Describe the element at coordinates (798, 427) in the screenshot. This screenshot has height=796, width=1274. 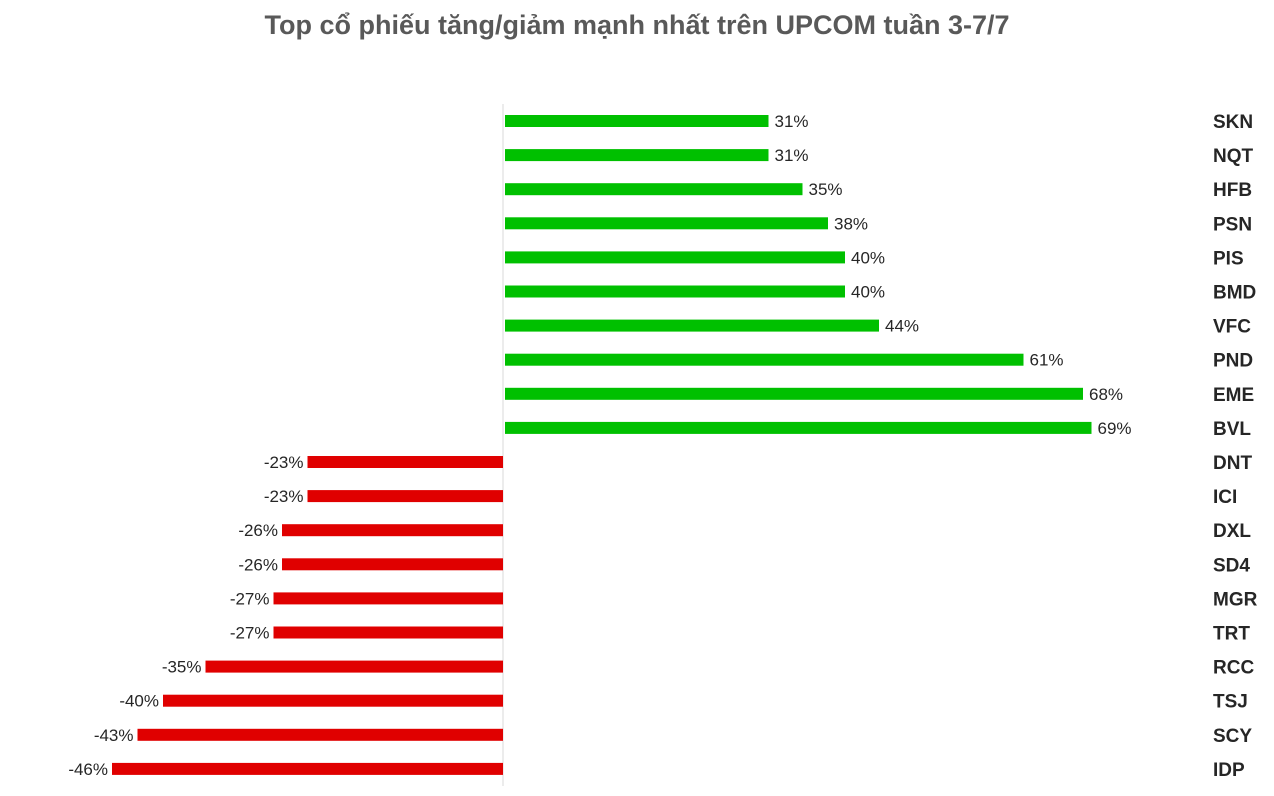
I see `bar-bvl` at that location.